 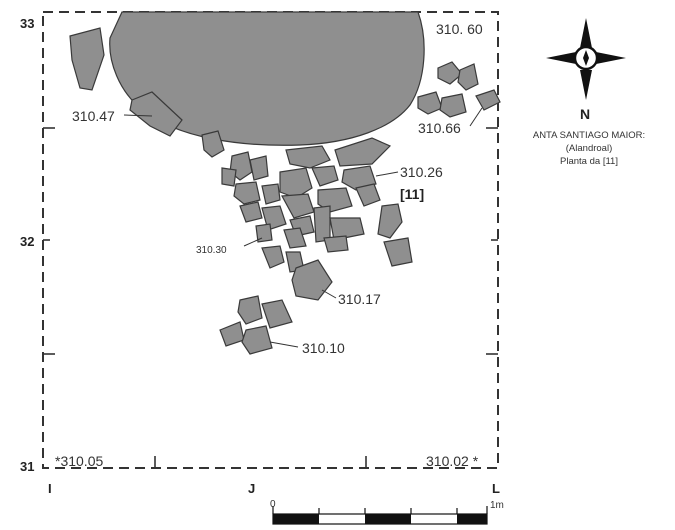 What do you see at coordinates (93, 116) in the screenshot?
I see `elevation-upper-left: 310.47` at bounding box center [93, 116].